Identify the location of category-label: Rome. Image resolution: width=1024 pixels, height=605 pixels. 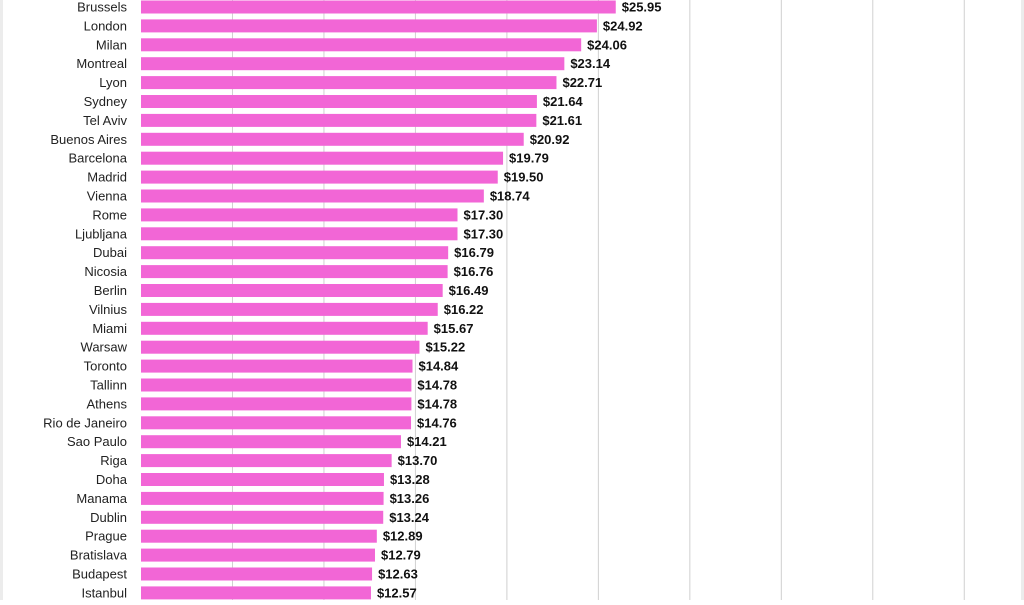
(109, 214).